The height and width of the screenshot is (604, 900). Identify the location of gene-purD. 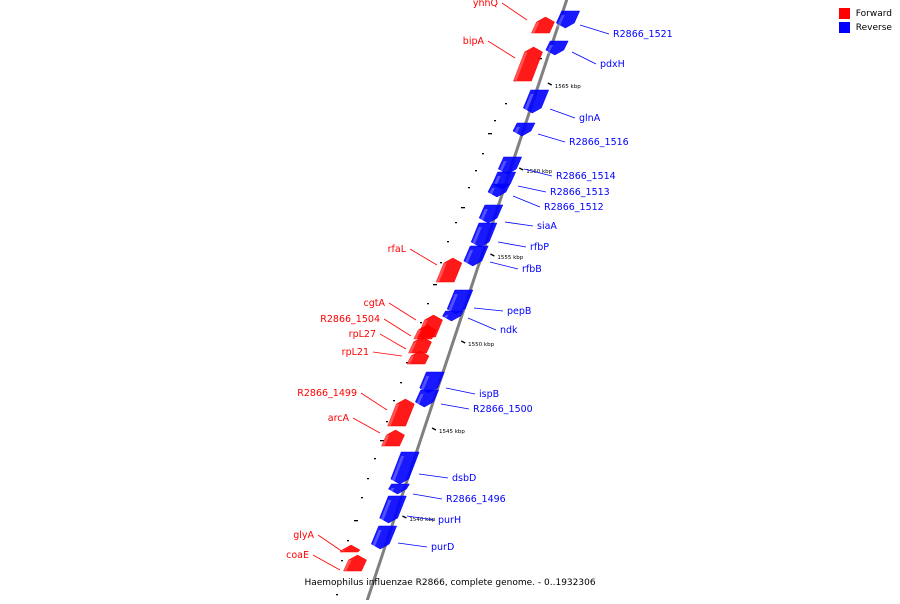
(384, 537).